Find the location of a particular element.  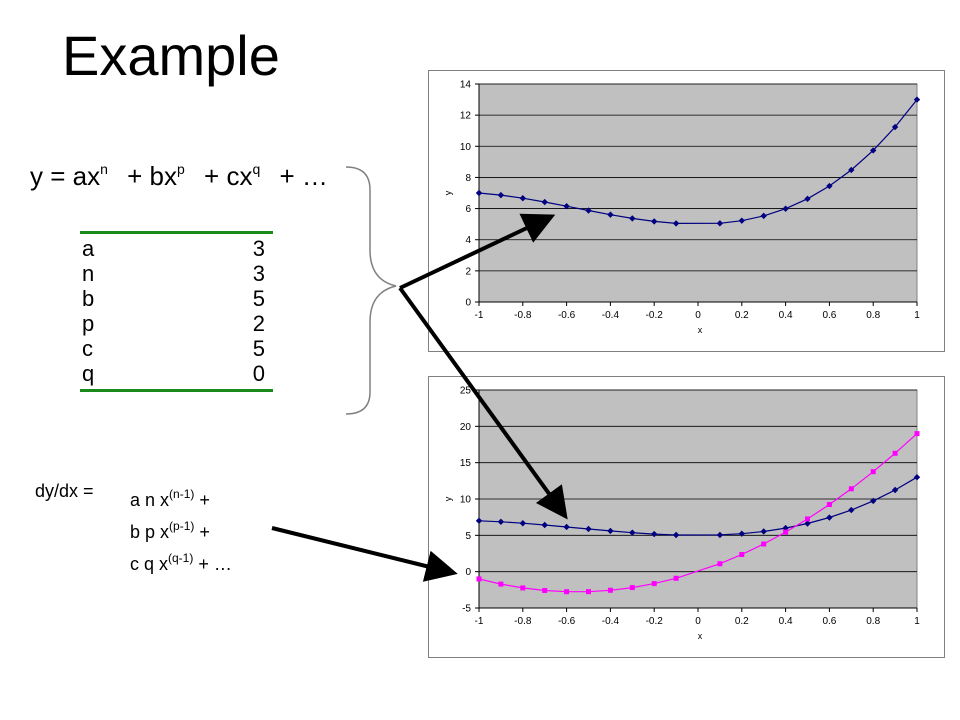

equation-term-1: y = axn is located at coordinates (69, 176).